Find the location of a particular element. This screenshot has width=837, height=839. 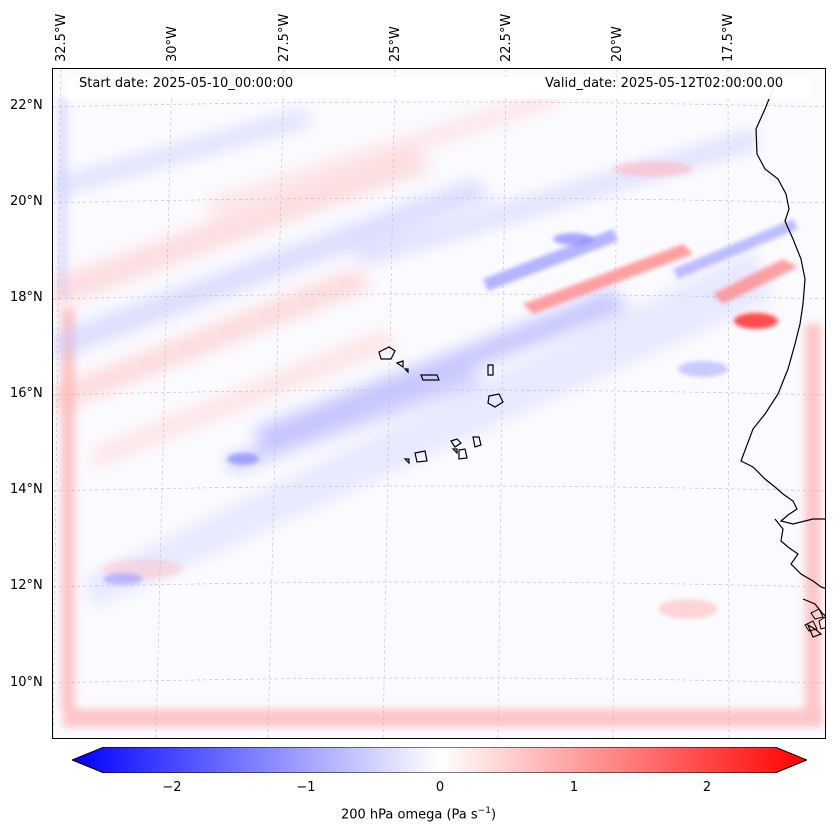

colorbar-tick-1: 1 is located at coordinates (574, 787).